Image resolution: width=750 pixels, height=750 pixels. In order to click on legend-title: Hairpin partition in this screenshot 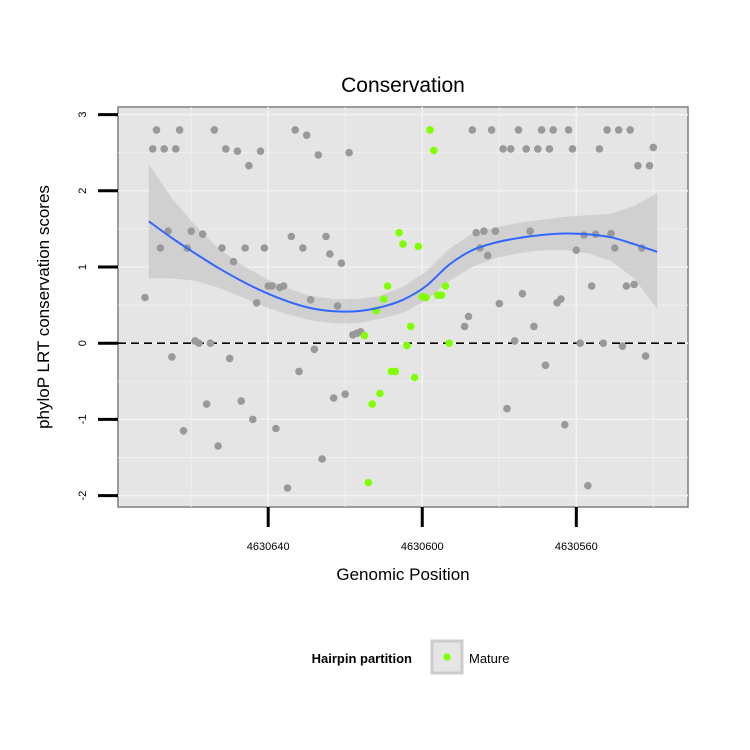, I will do `click(362, 658)`.